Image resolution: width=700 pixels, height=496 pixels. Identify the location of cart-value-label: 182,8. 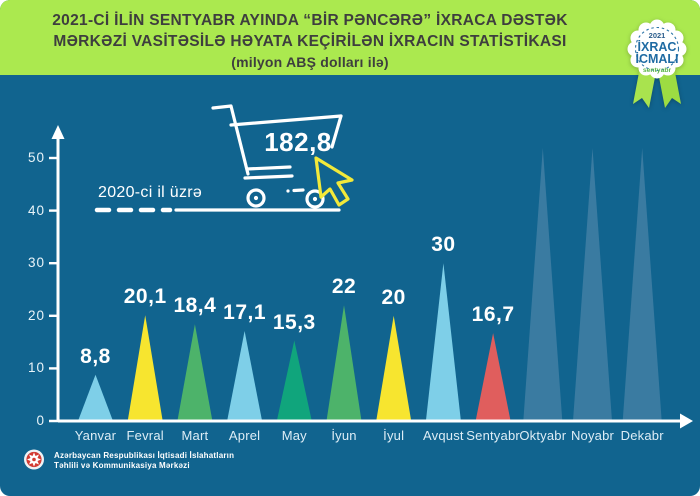
(298, 142).